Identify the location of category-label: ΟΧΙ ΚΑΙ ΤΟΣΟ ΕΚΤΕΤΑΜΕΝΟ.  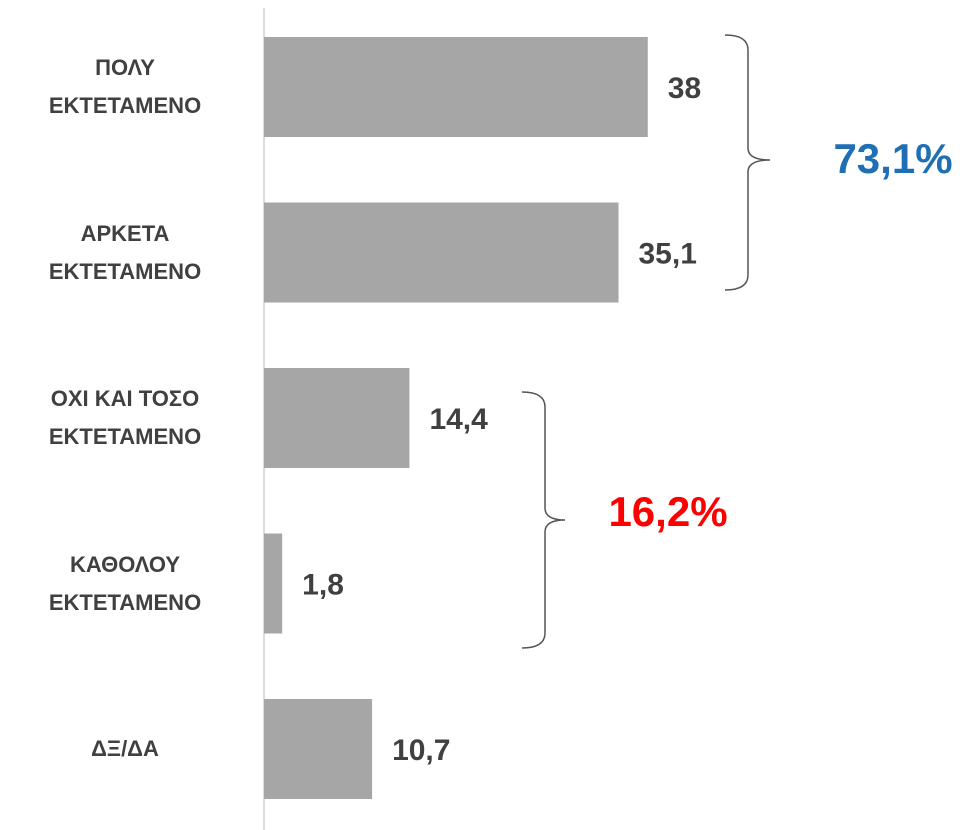
(125, 417).